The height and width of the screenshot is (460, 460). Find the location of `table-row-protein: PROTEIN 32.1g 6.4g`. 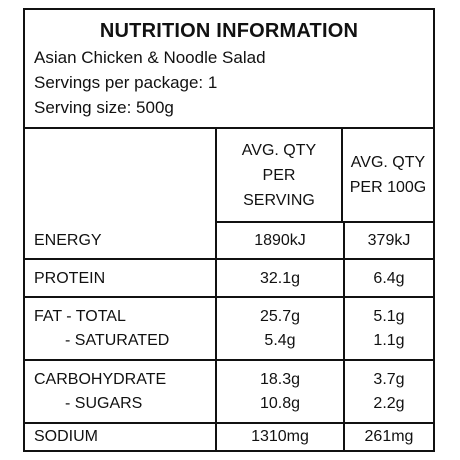

table-row-protein: PROTEIN 32.1g 6.4g is located at coordinates (229, 279).